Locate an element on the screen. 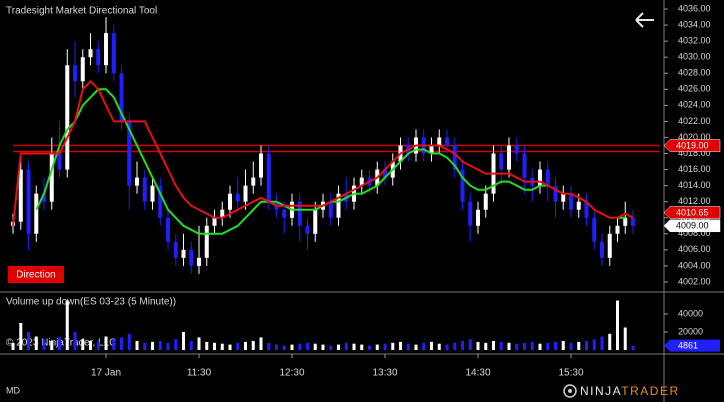 The width and height of the screenshot is (724, 402). y-tick-label: 4004.00 is located at coordinates (694, 265).